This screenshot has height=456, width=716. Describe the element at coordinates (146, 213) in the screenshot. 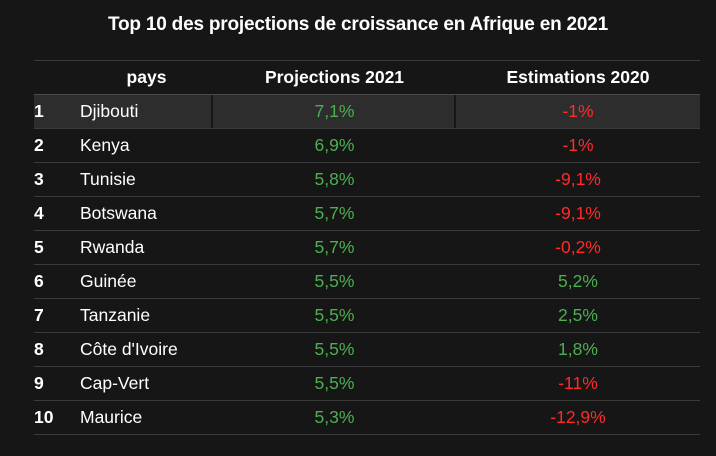

I see `country-cell: Botswana` at that location.